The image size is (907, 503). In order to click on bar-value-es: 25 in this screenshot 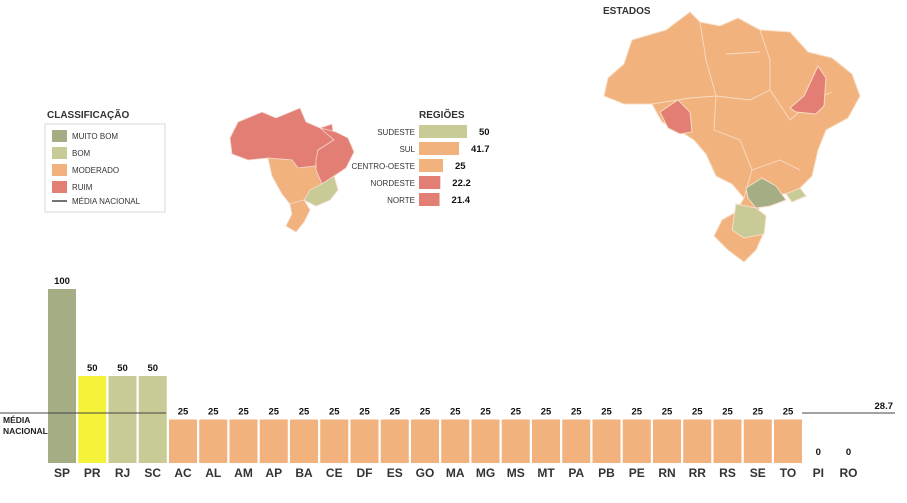, I will do `click(394, 412)`.